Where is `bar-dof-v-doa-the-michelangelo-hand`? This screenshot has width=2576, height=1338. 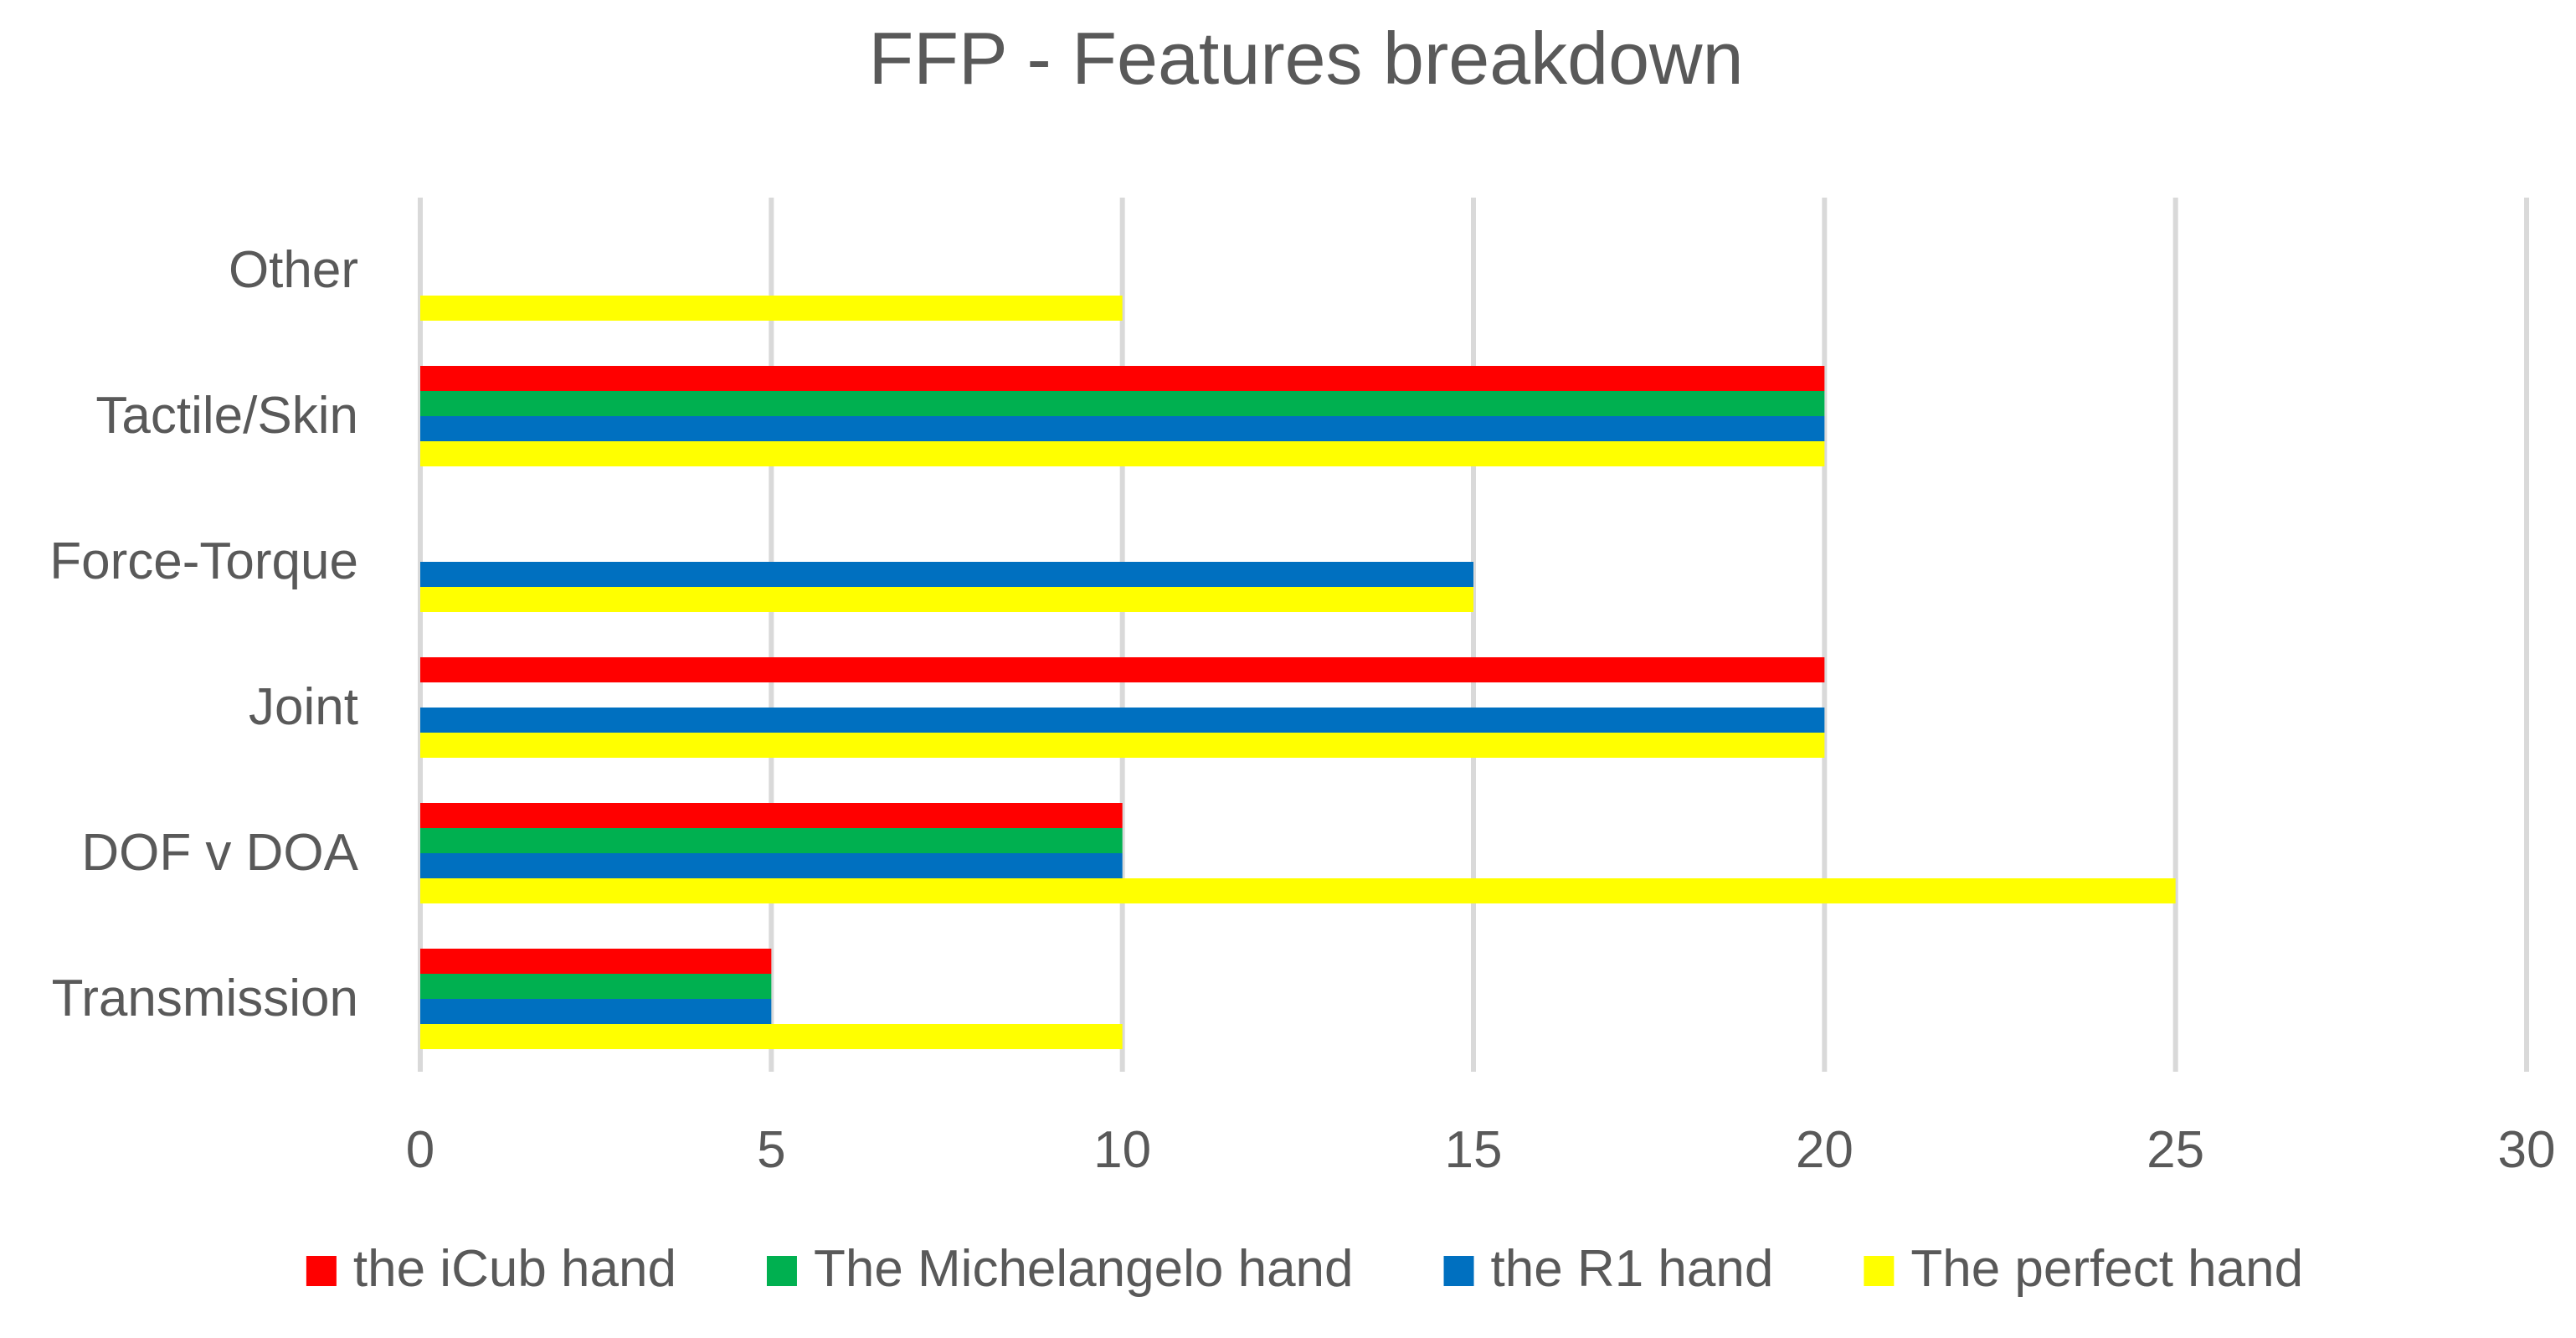
bar-dof-v-doa-the-michelangelo-hand is located at coordinates (772, 840).